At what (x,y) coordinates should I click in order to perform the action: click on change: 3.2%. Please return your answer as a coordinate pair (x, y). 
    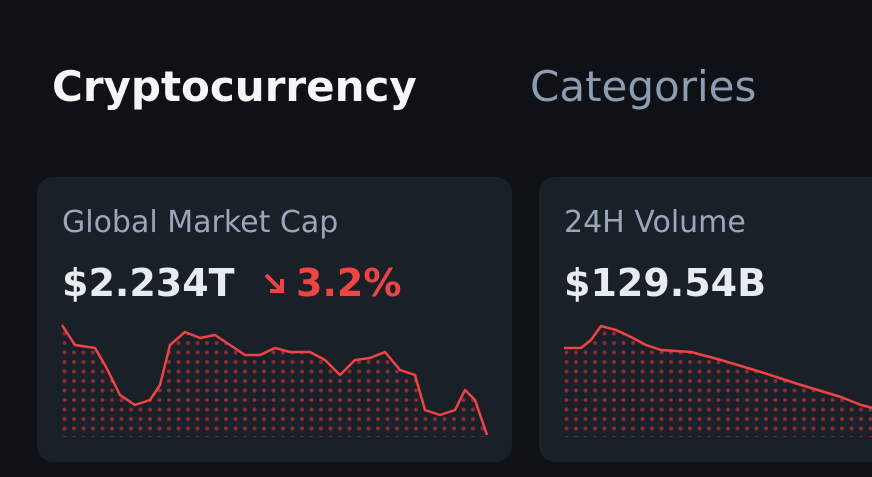
    Looking at the image, I should click on (331, 283).